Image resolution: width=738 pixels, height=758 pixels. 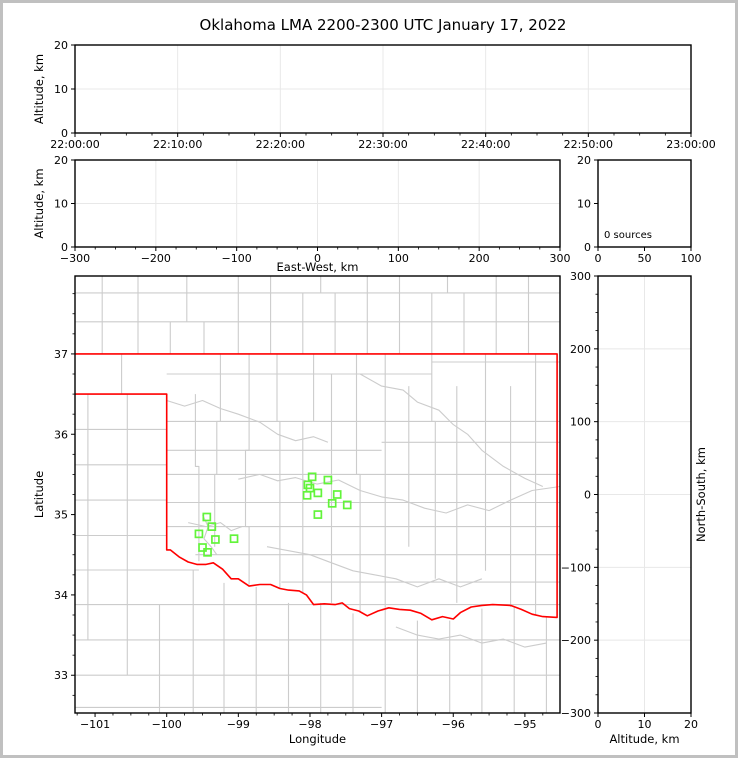 What do you see at coordinates (576, 713) in the screenshot?
I see `y-tick-label: −300` at bounding box center [576, 713].